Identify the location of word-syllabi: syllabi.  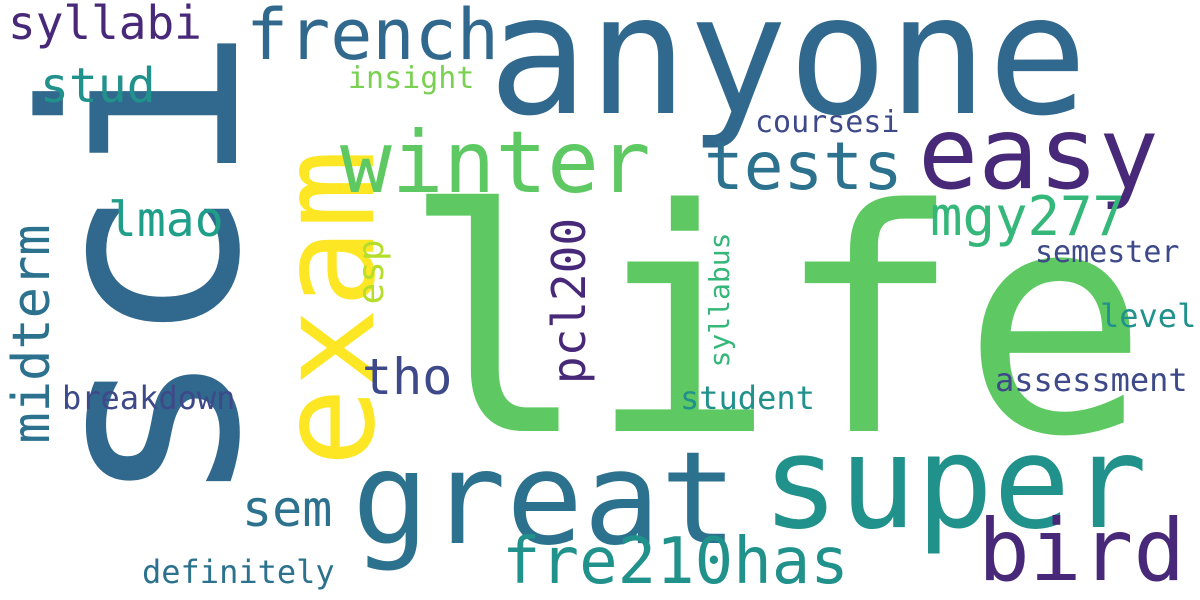
(105, 25).